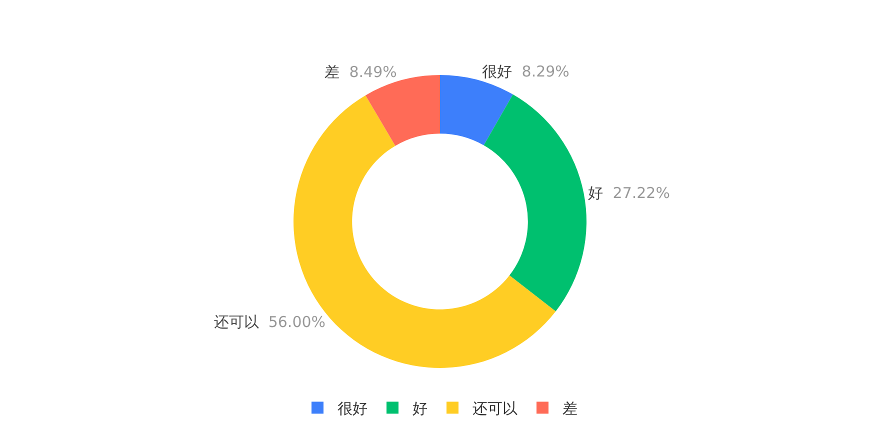 This screenshot has height=448, width=880. What do you see at coordinates (236, 322) in the screenshot?
I see `slice-label: 还可以` at bounding box center [236, 322].